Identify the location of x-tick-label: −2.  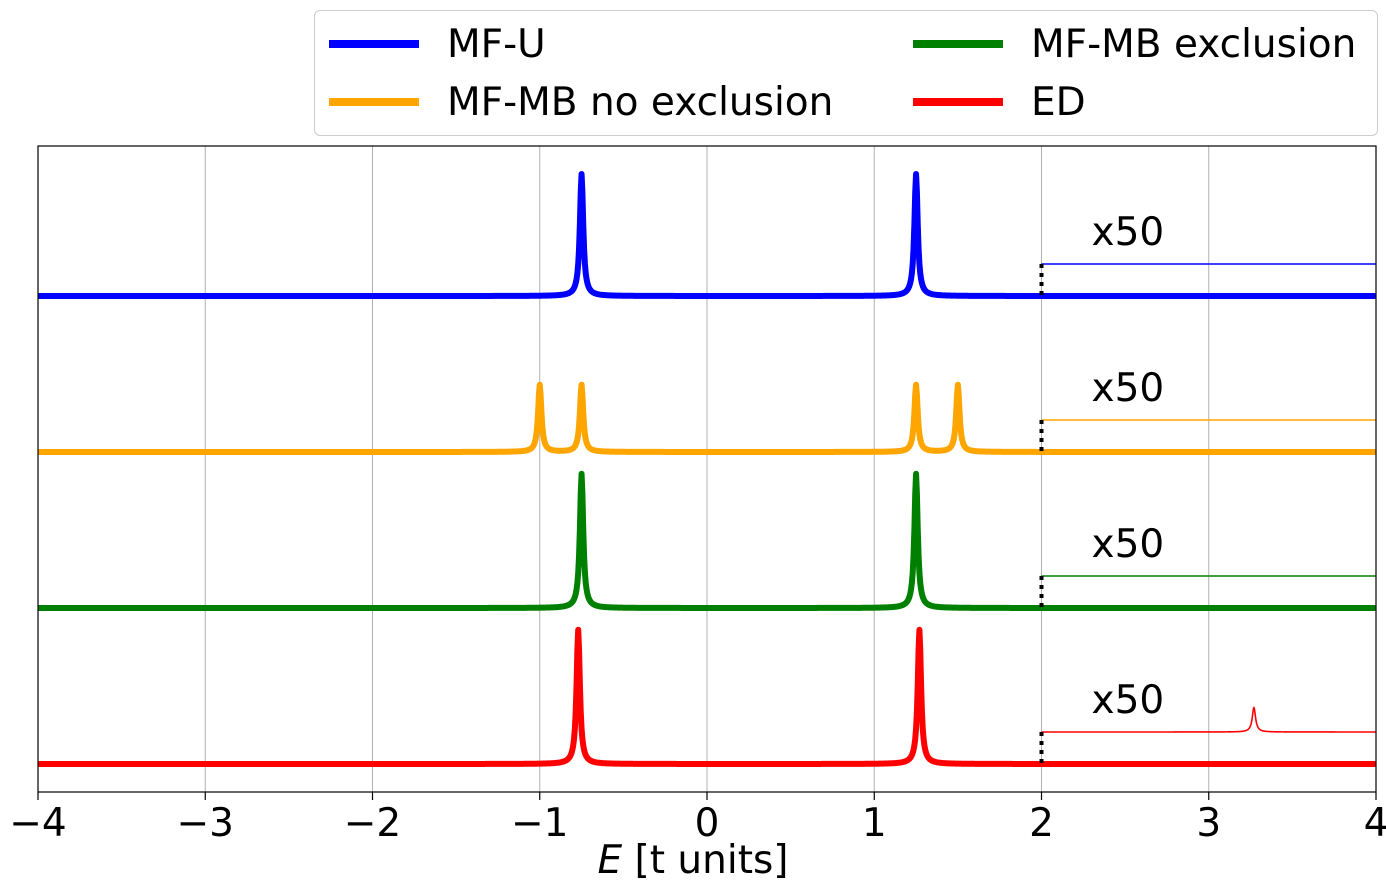
(373, 823).